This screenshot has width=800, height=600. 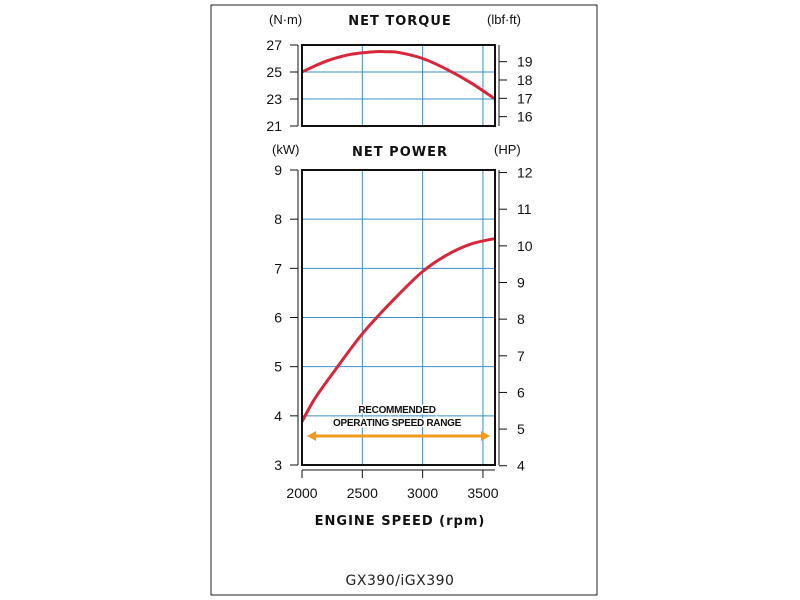 I want to click on power-right-unit: (HP), so click(x=507, y=149).